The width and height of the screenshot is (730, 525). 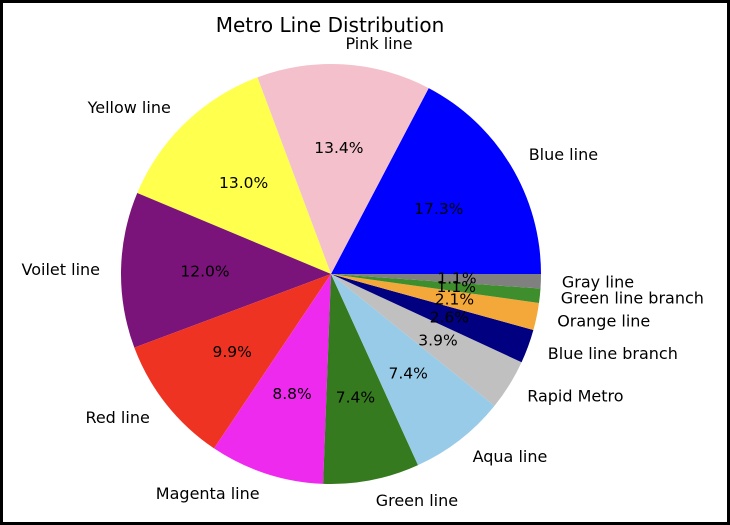 I want to click on percent-label-magenta-line: 8.8%, so click(x=291, y=394).